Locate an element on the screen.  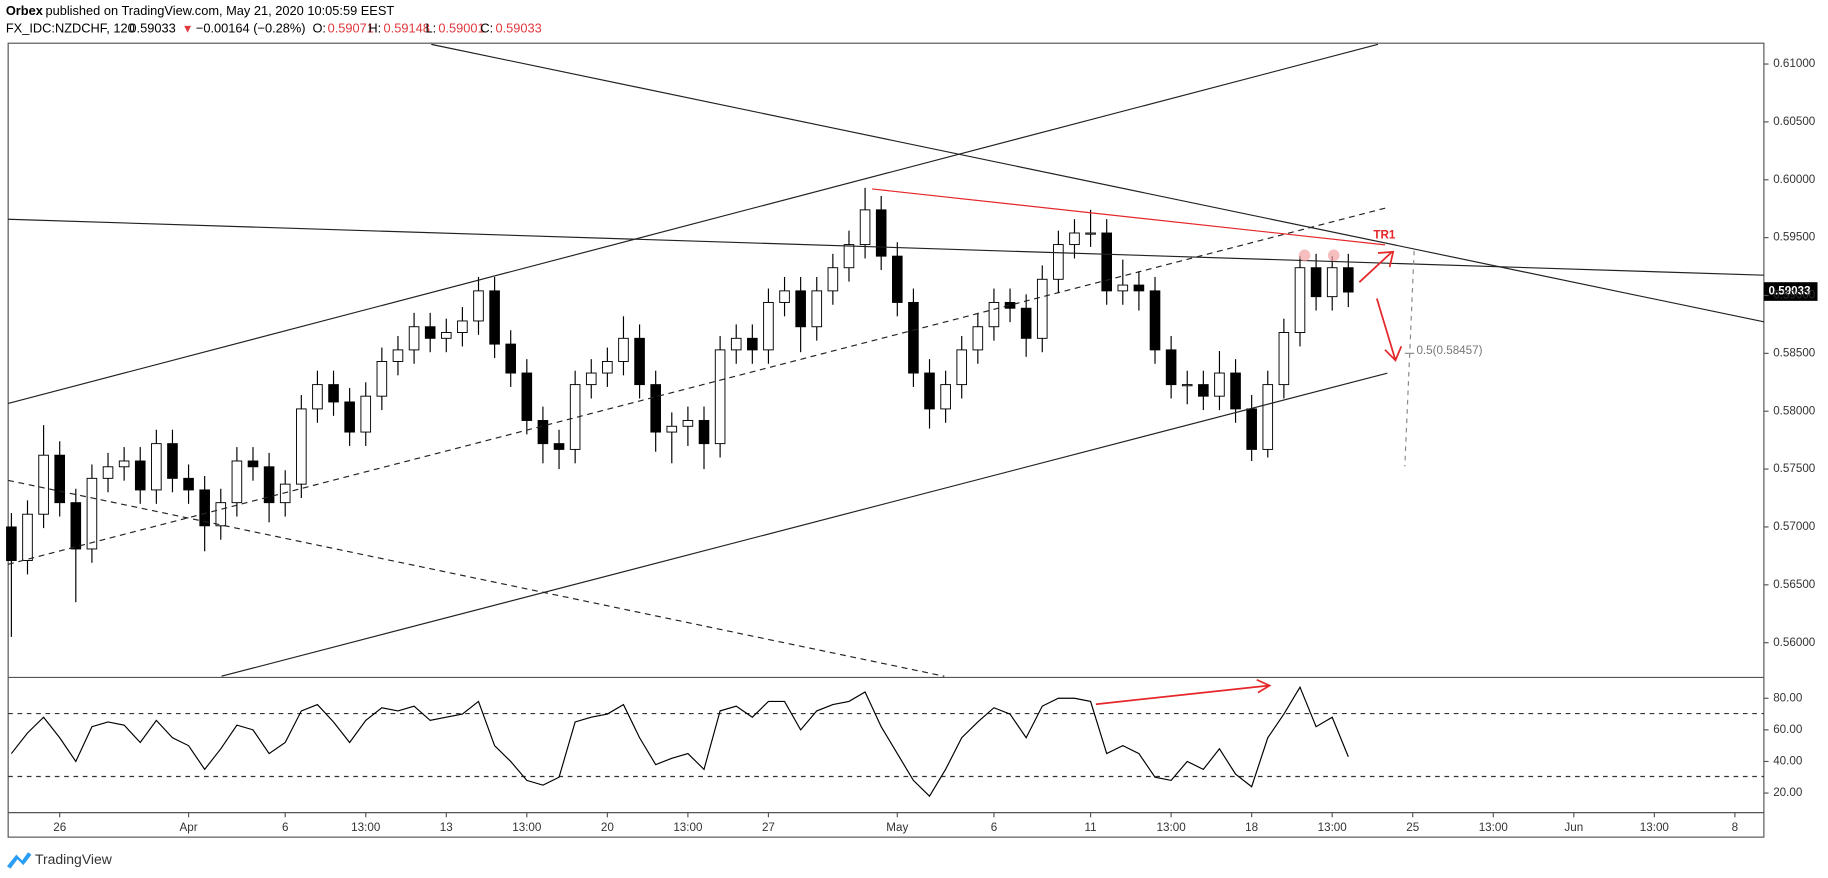
y-tick-label: 0.58000 is located at coordinates (1794, 410).